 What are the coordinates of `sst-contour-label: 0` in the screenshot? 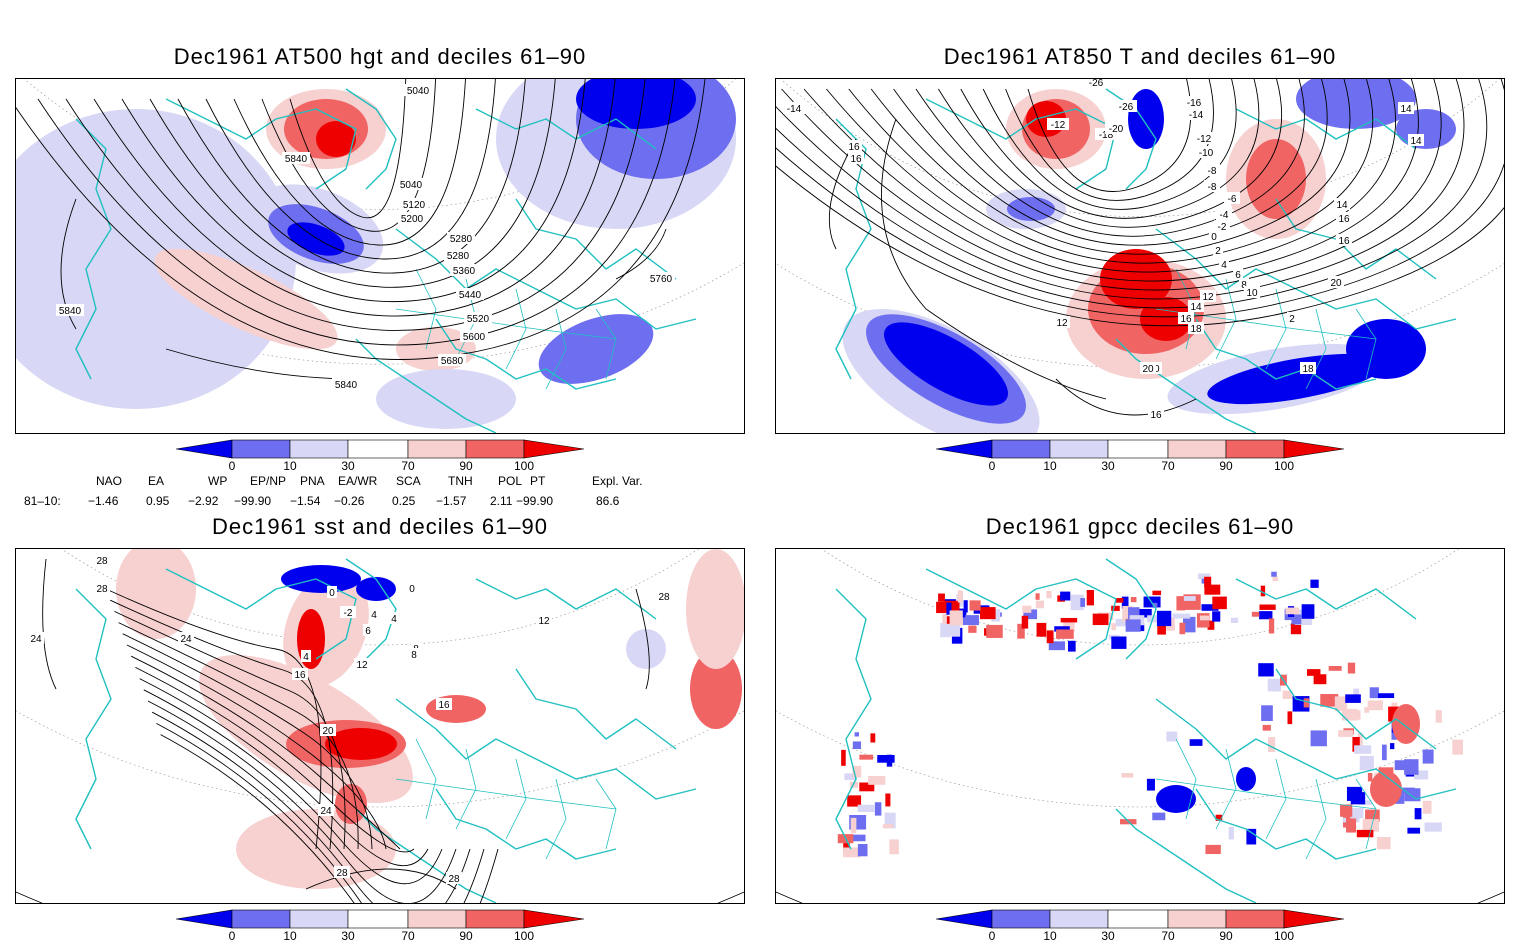 It's located at (332, 593).